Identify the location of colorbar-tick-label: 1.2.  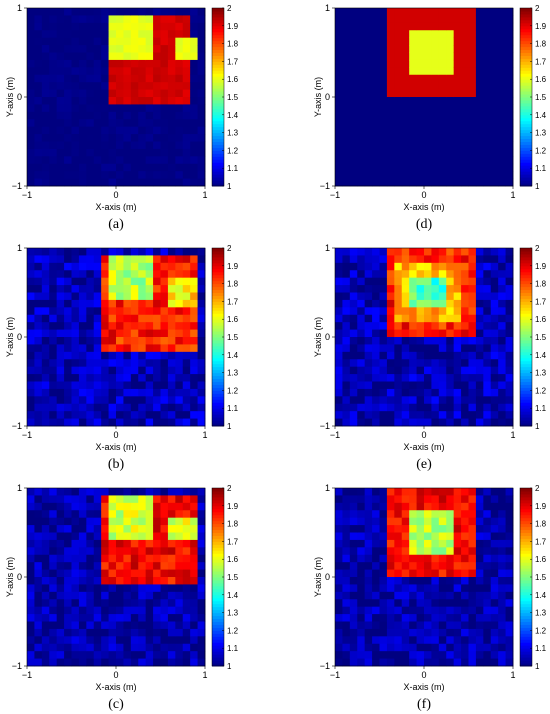
(233, 390).